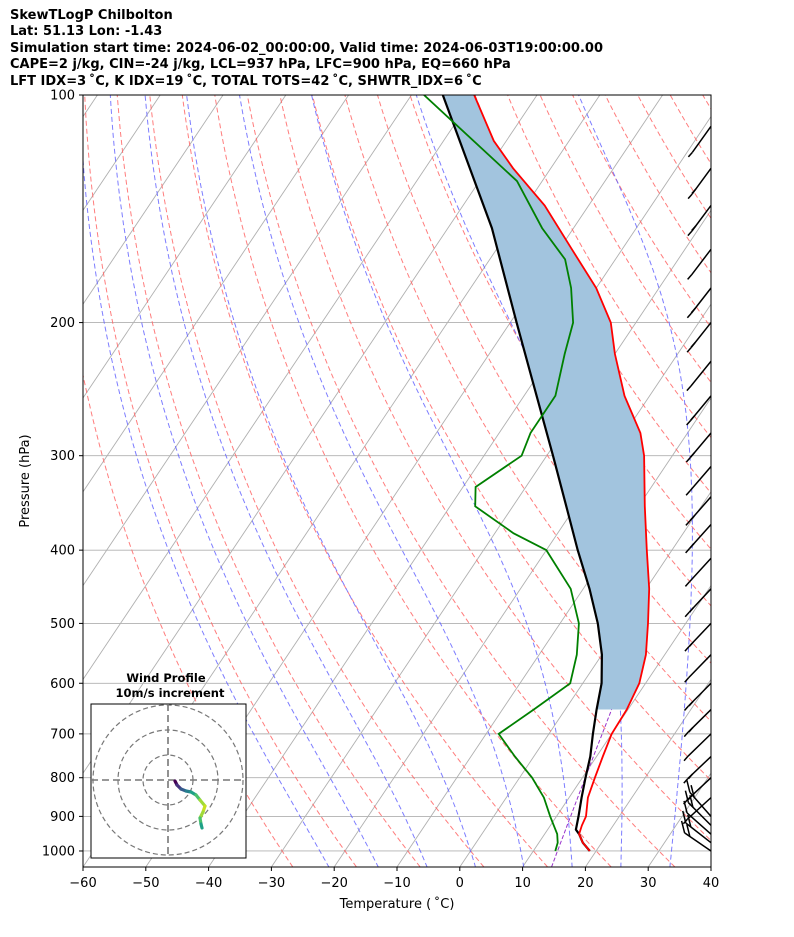 The width and height of the screenshot is (794, 937). What do you see at coordinates (82, 883) in the screenshot?
I see `x-tick-label: −60` at bounding box center [82, 883].